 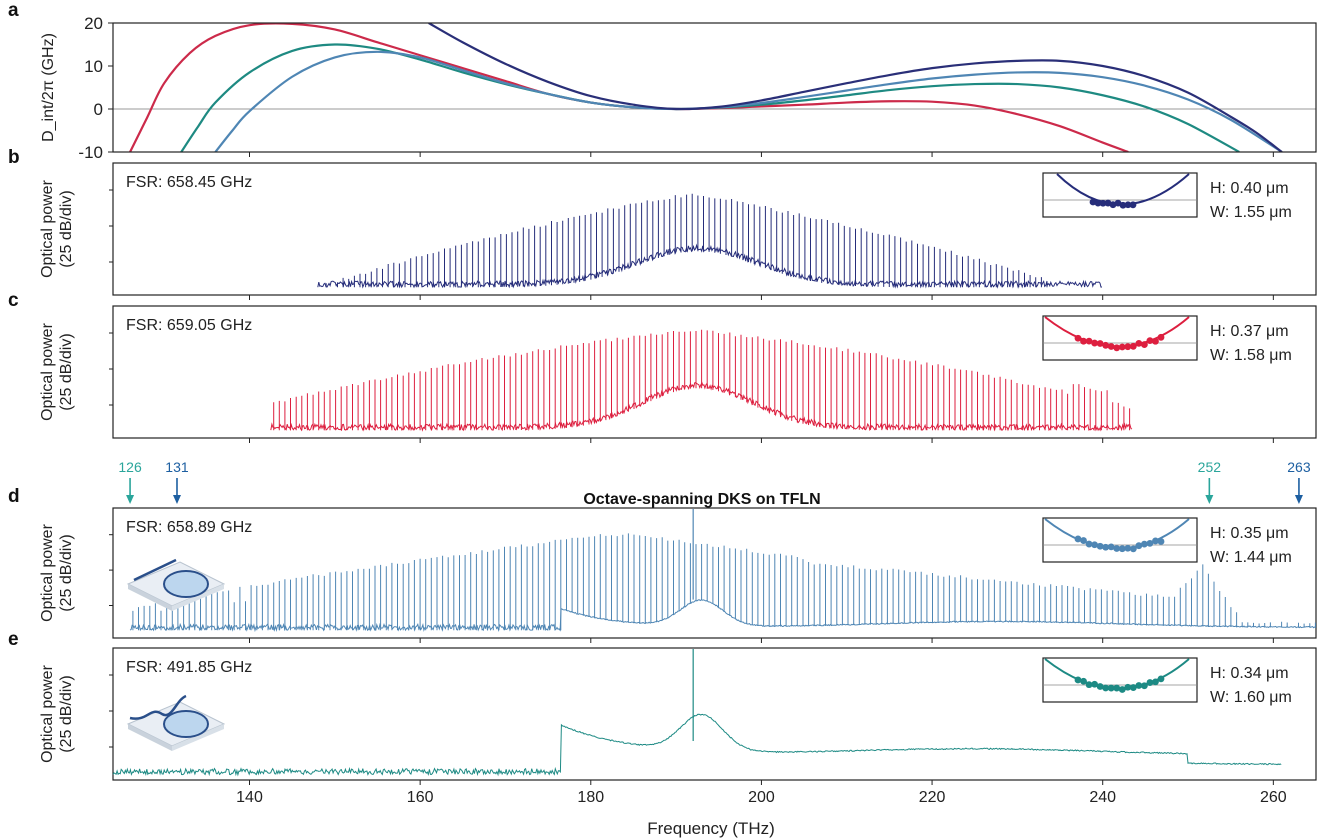 What do you see at coordinates (130, 467) in the screenshot?
I see `marker-label: 126` at bounding box center [130, 467].